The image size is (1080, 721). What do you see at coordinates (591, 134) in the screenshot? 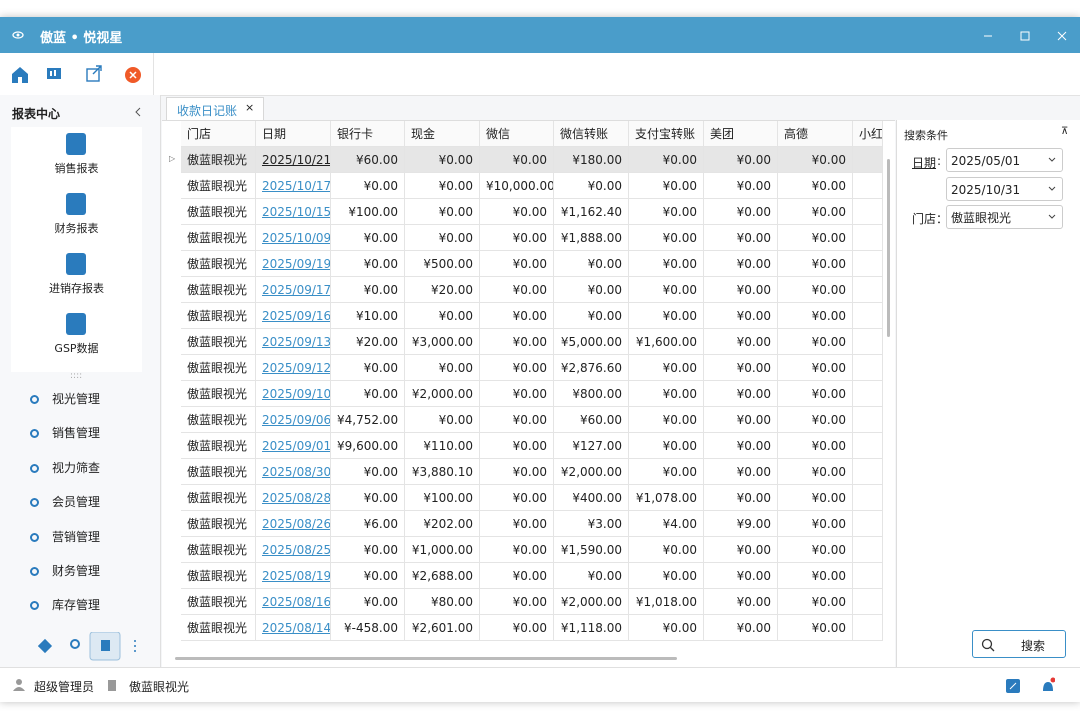
I see `column-header: 微信转账` at bounding box center [591, 134].